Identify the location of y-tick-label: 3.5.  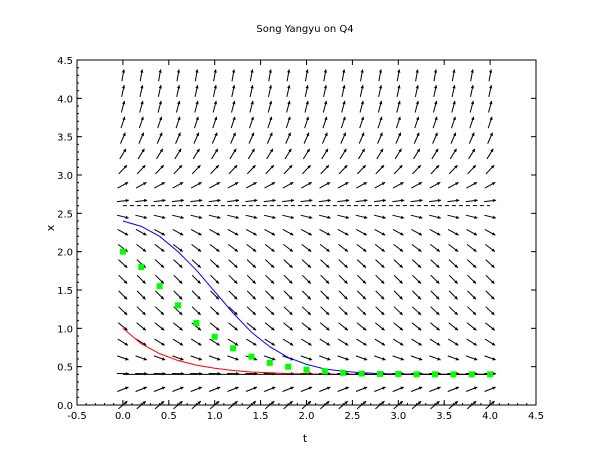
(65, 138).